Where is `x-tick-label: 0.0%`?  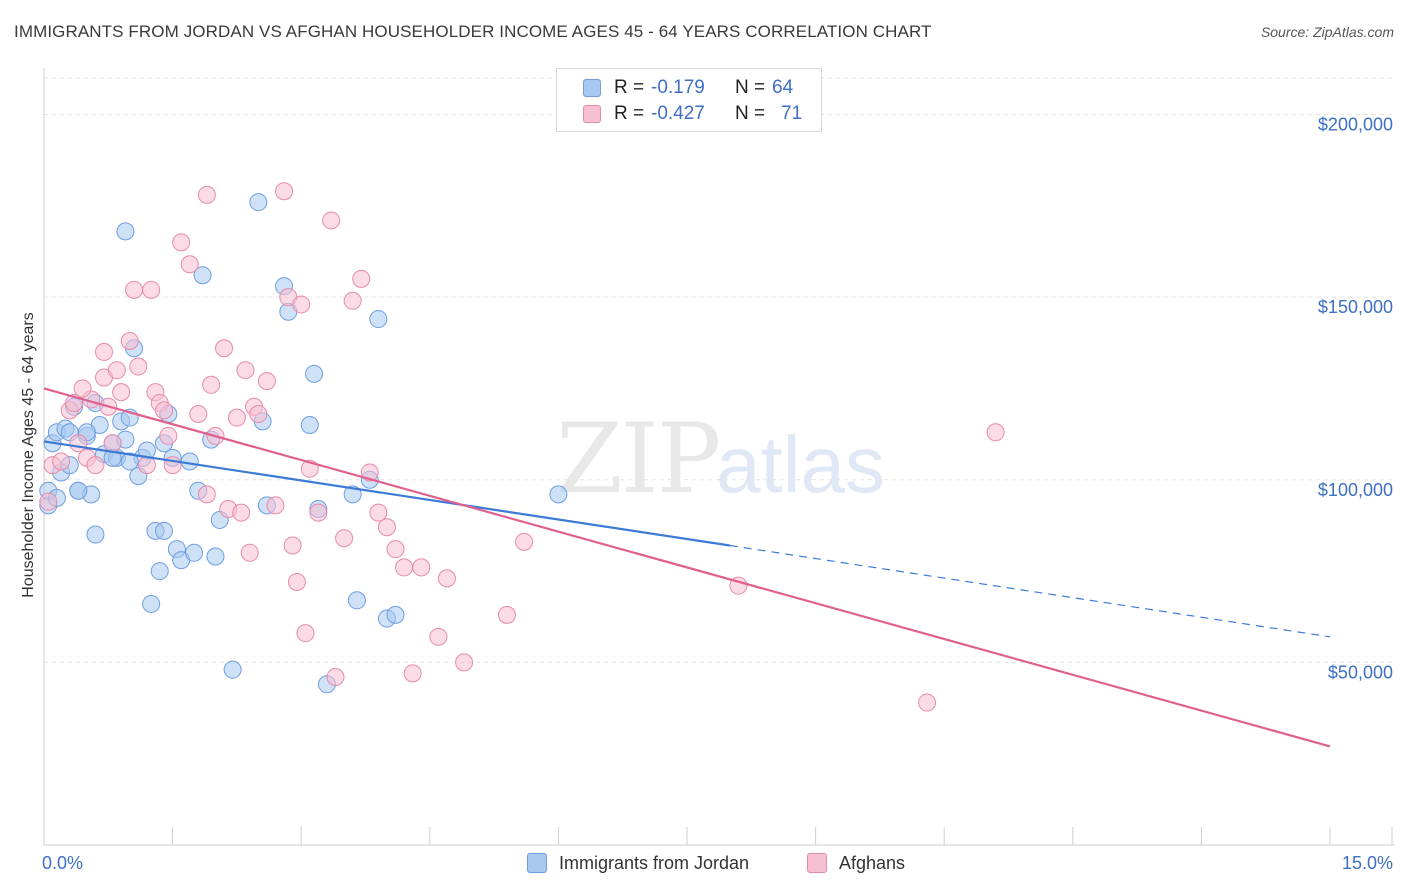
x-tick-label: 0.0% is located at coordinates (62, 863).